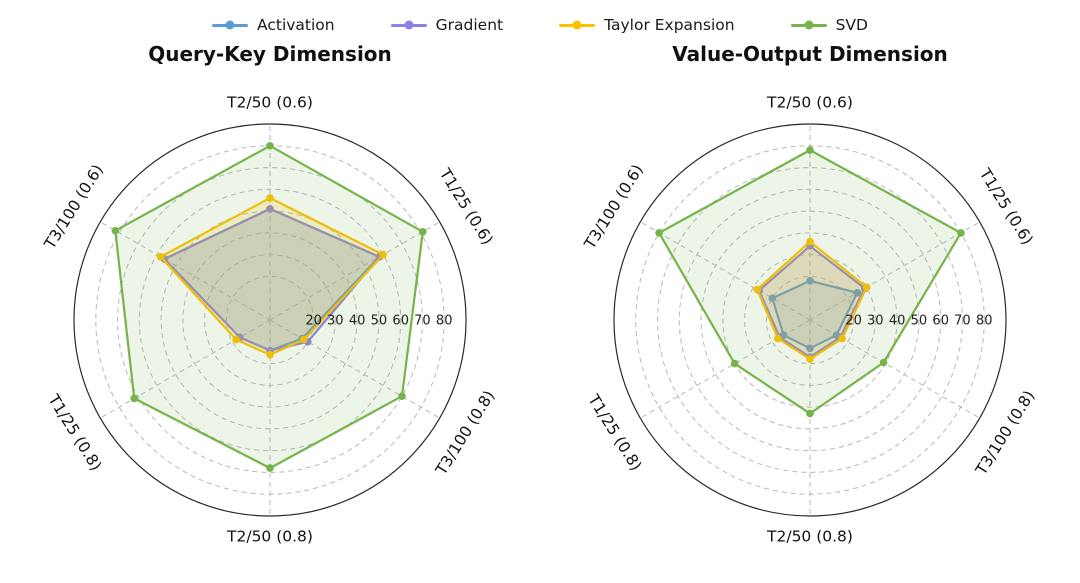  Describe the element at coordinates (469, 25) in the screenshot. I see `legend-label: Gradient` at that location.